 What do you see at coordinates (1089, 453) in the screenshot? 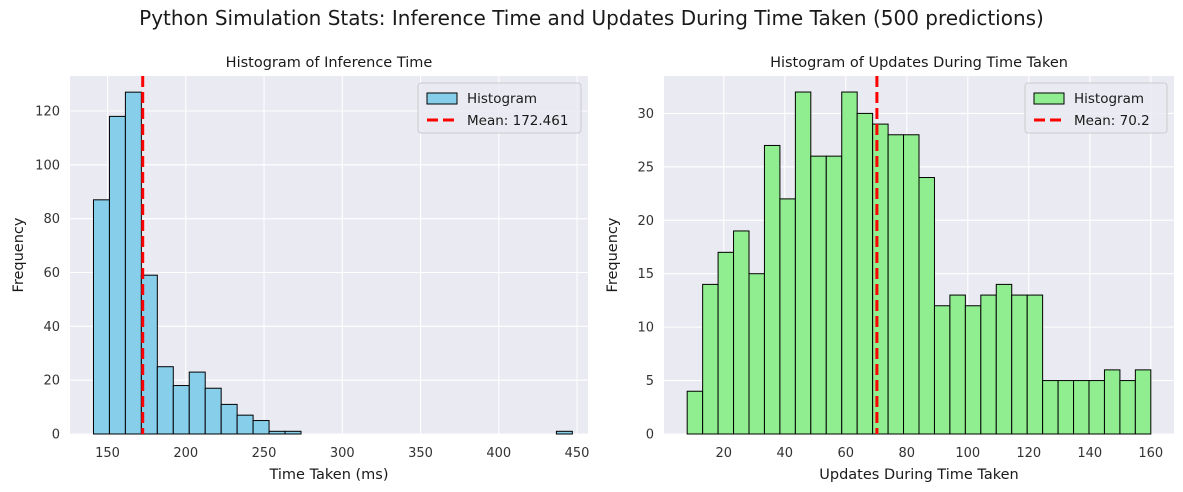
I see `x-tick-label: 140` at bounding box center [1089, 453].